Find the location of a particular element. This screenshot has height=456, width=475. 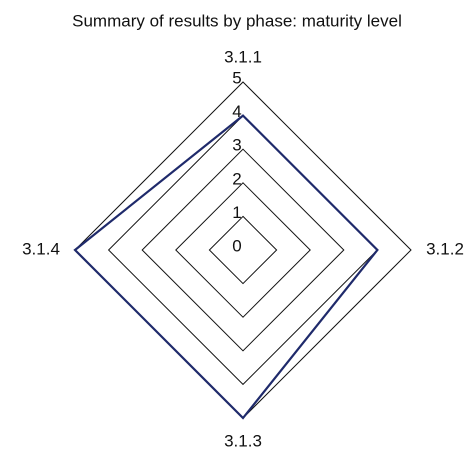

r-tick-label: 4 is located at coordinates (236, 111).